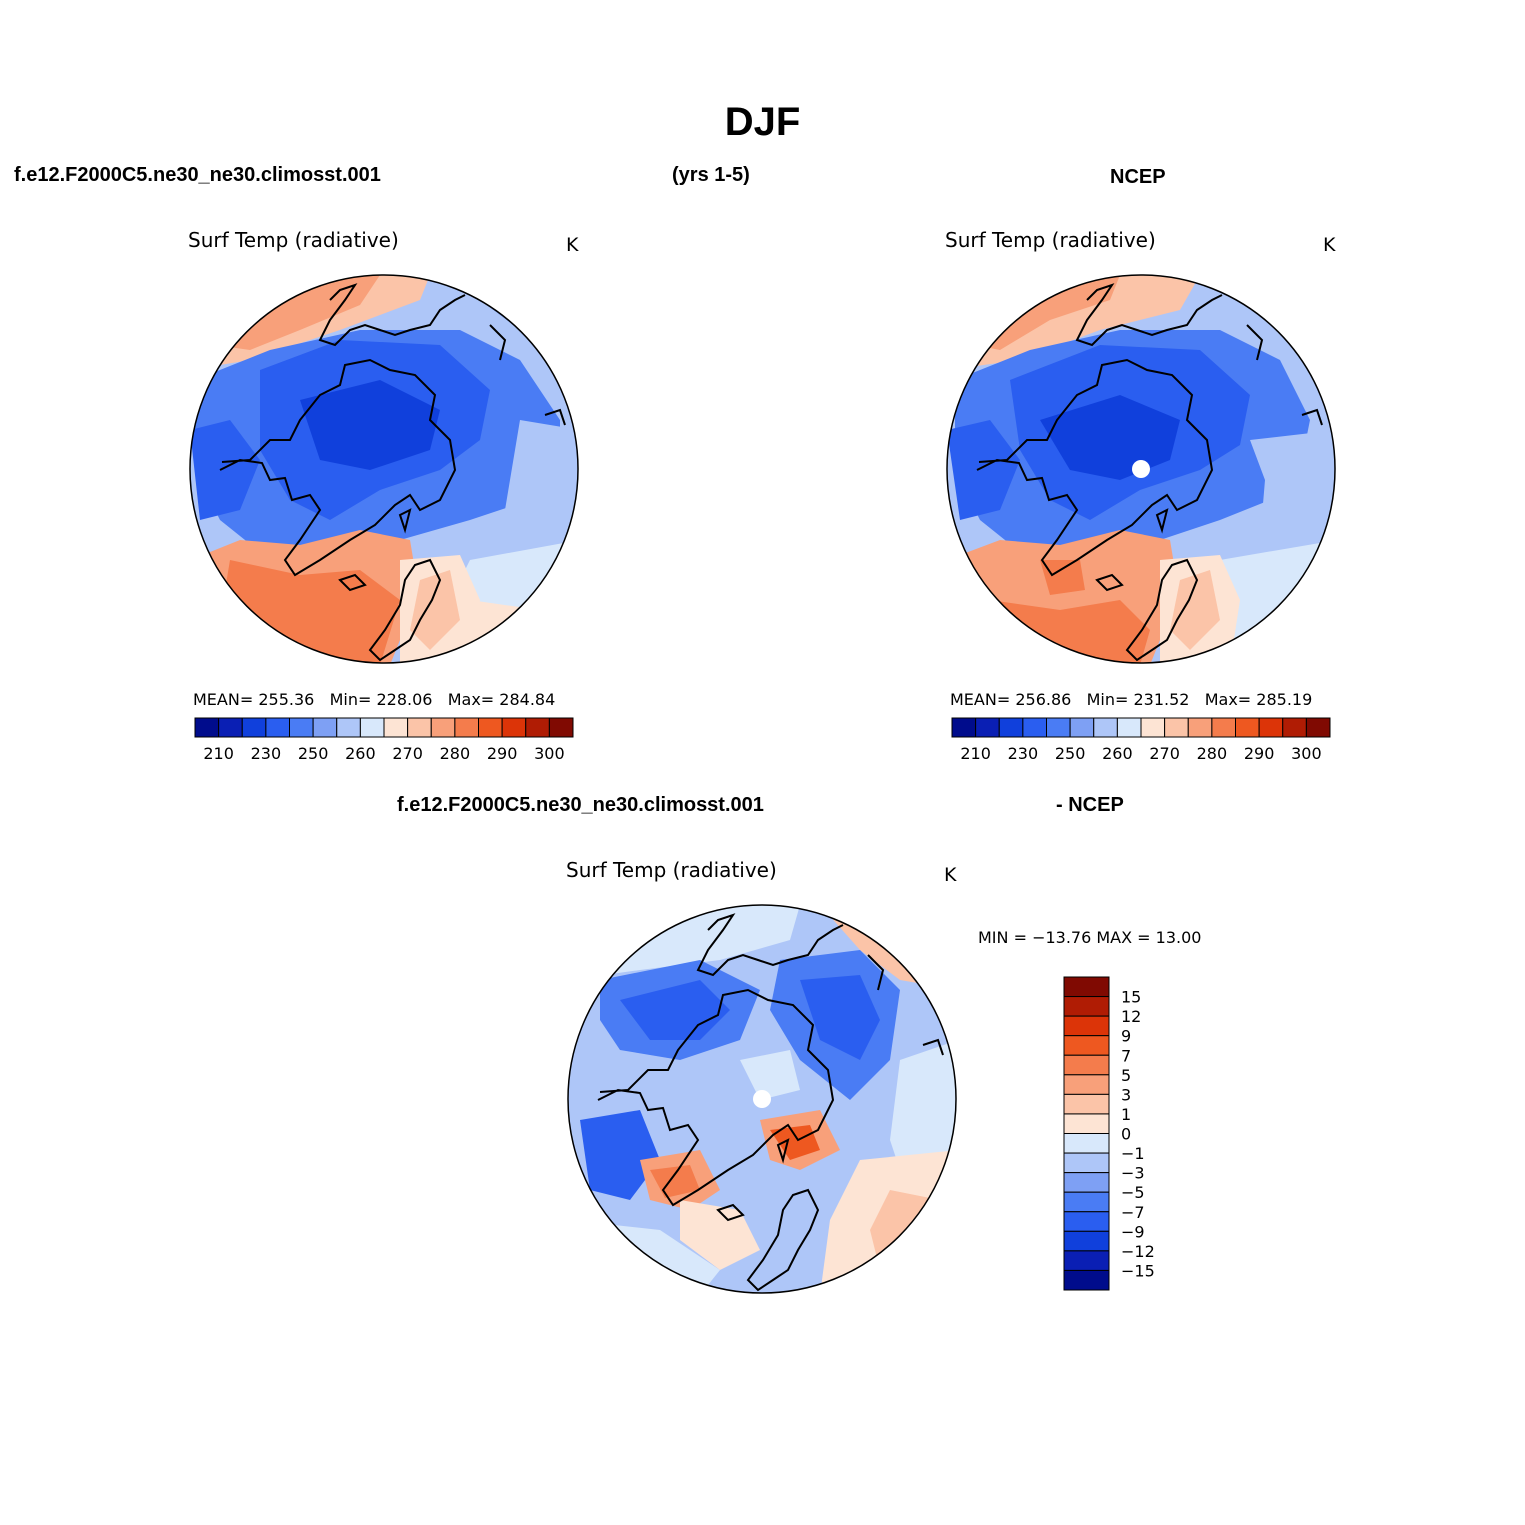 The height and width of the screenshot is (1525, 1525). Describe the element at coordinates (1284, 699) in the screenshot. I see `obs-max-value: 285.19` at that location.